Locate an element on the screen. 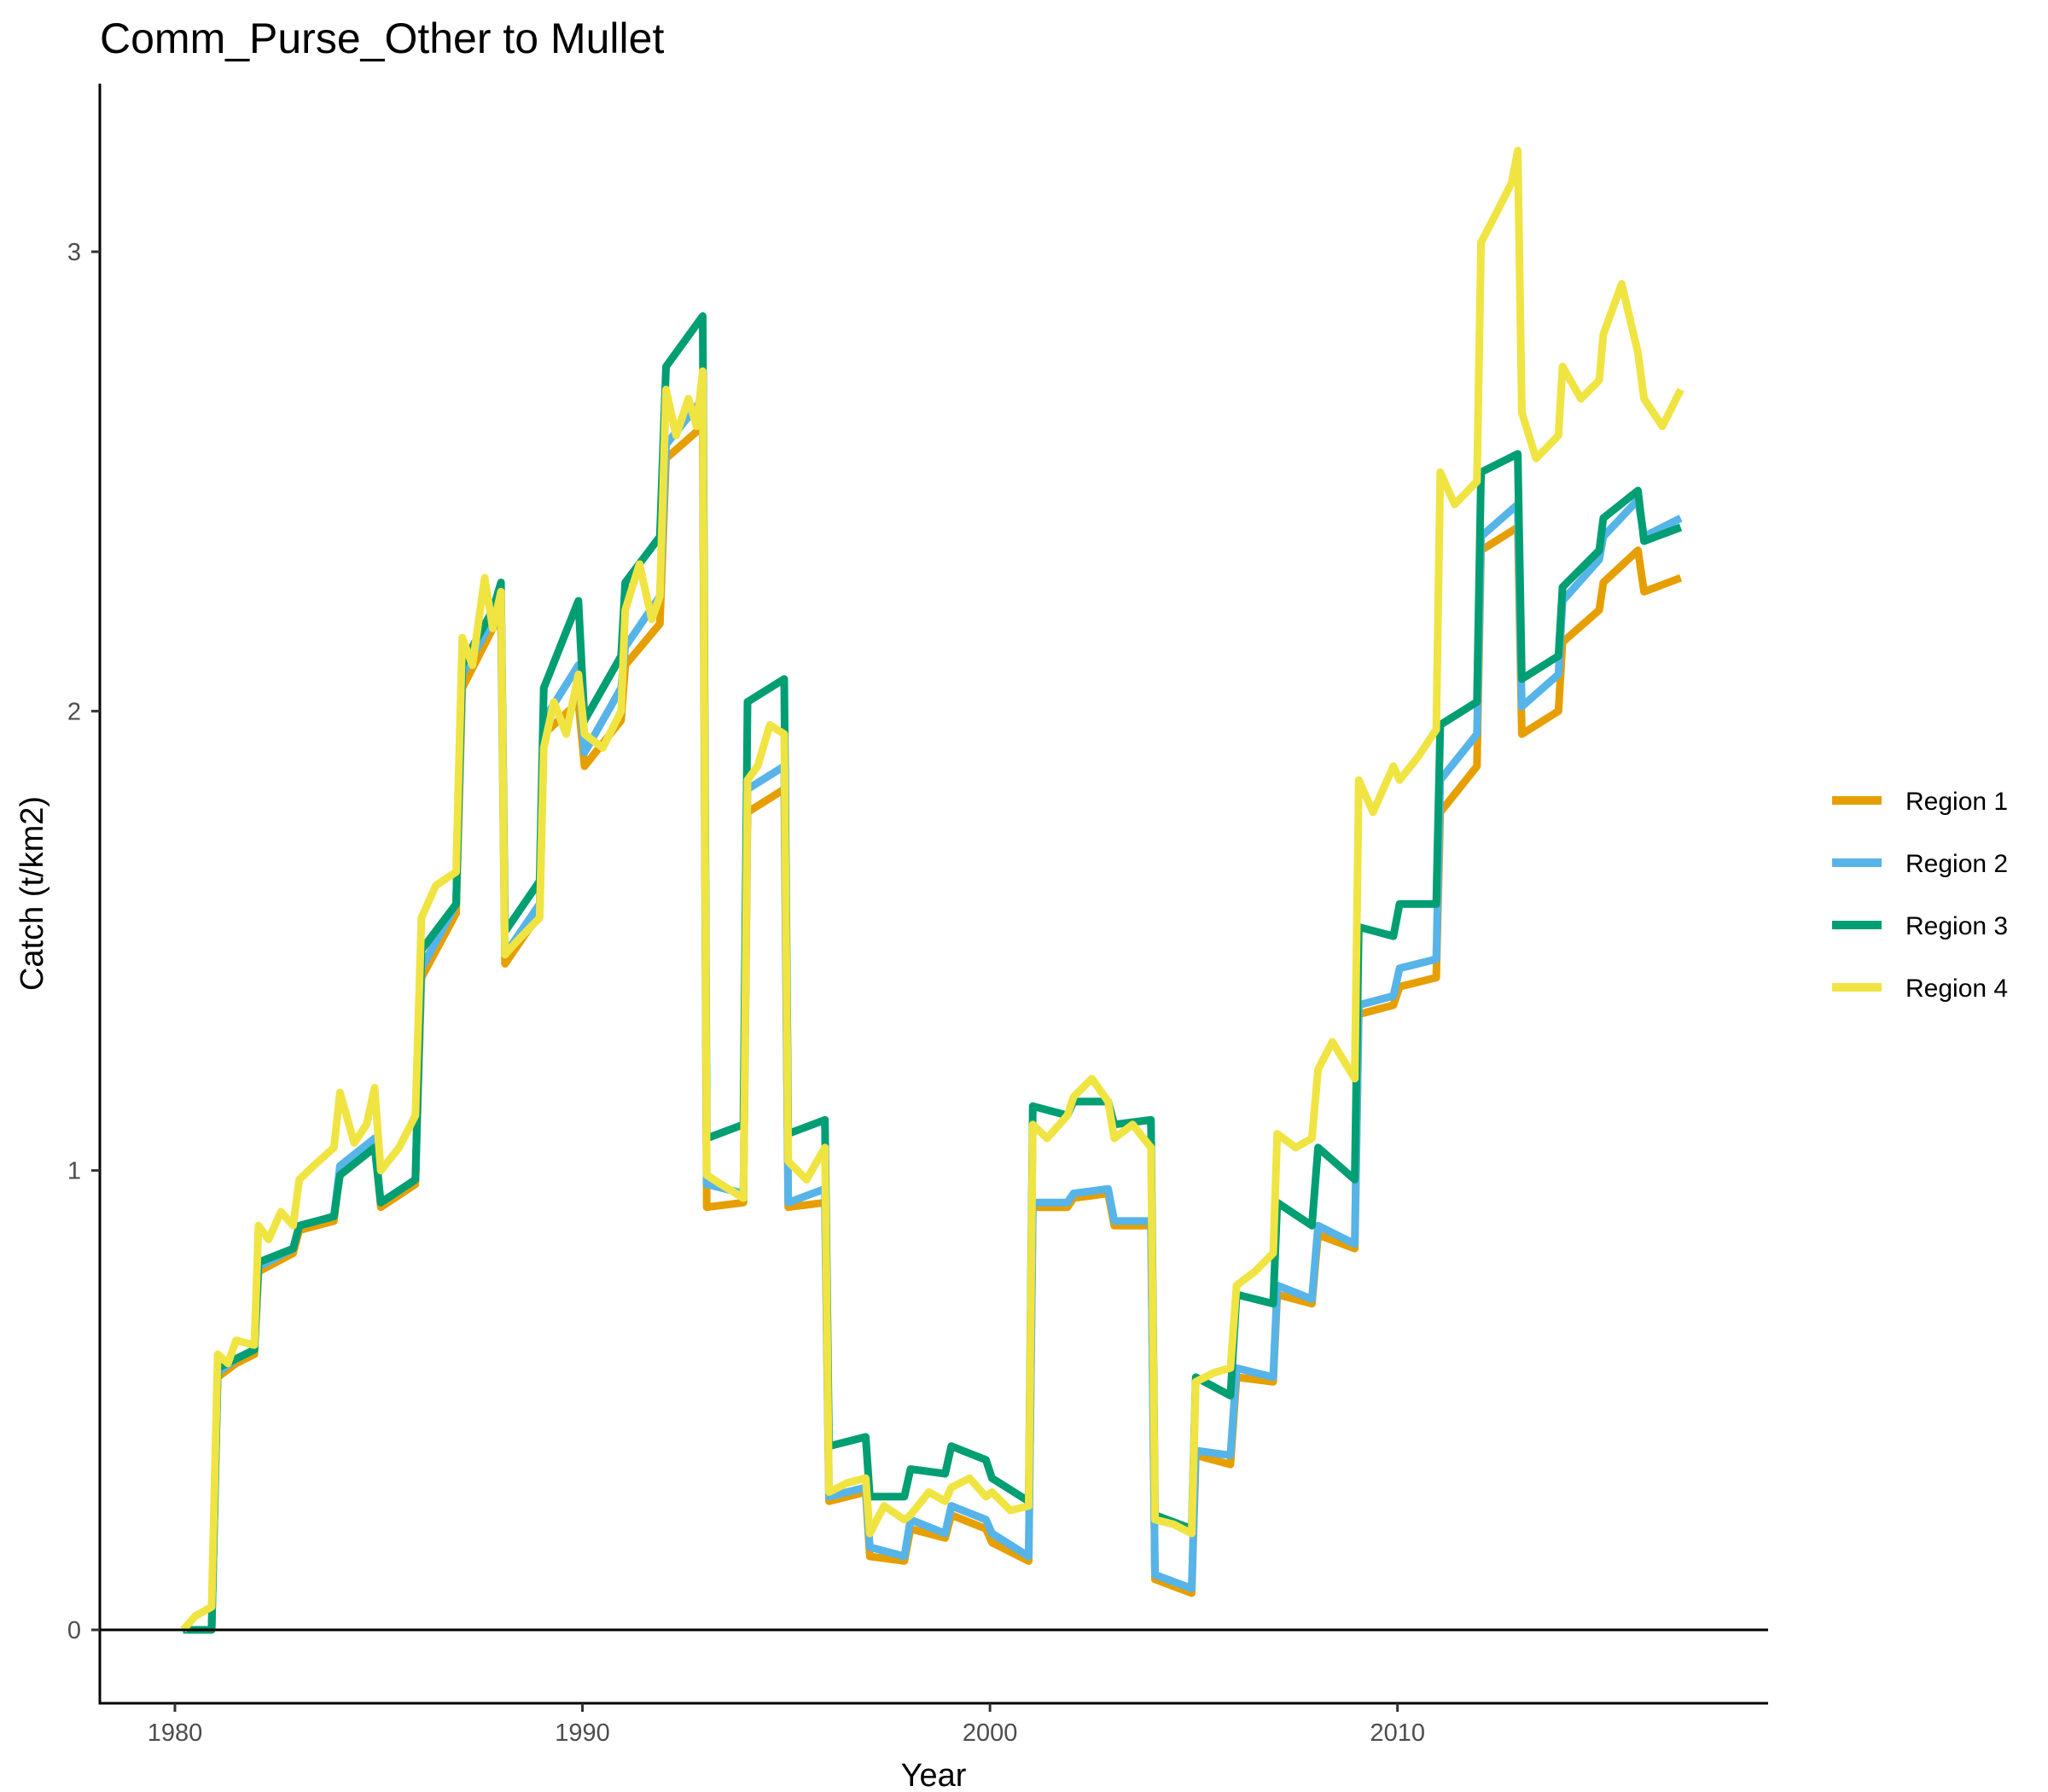  y-axis-title: Catch (t/km2) is located at coordinates (32, 894).